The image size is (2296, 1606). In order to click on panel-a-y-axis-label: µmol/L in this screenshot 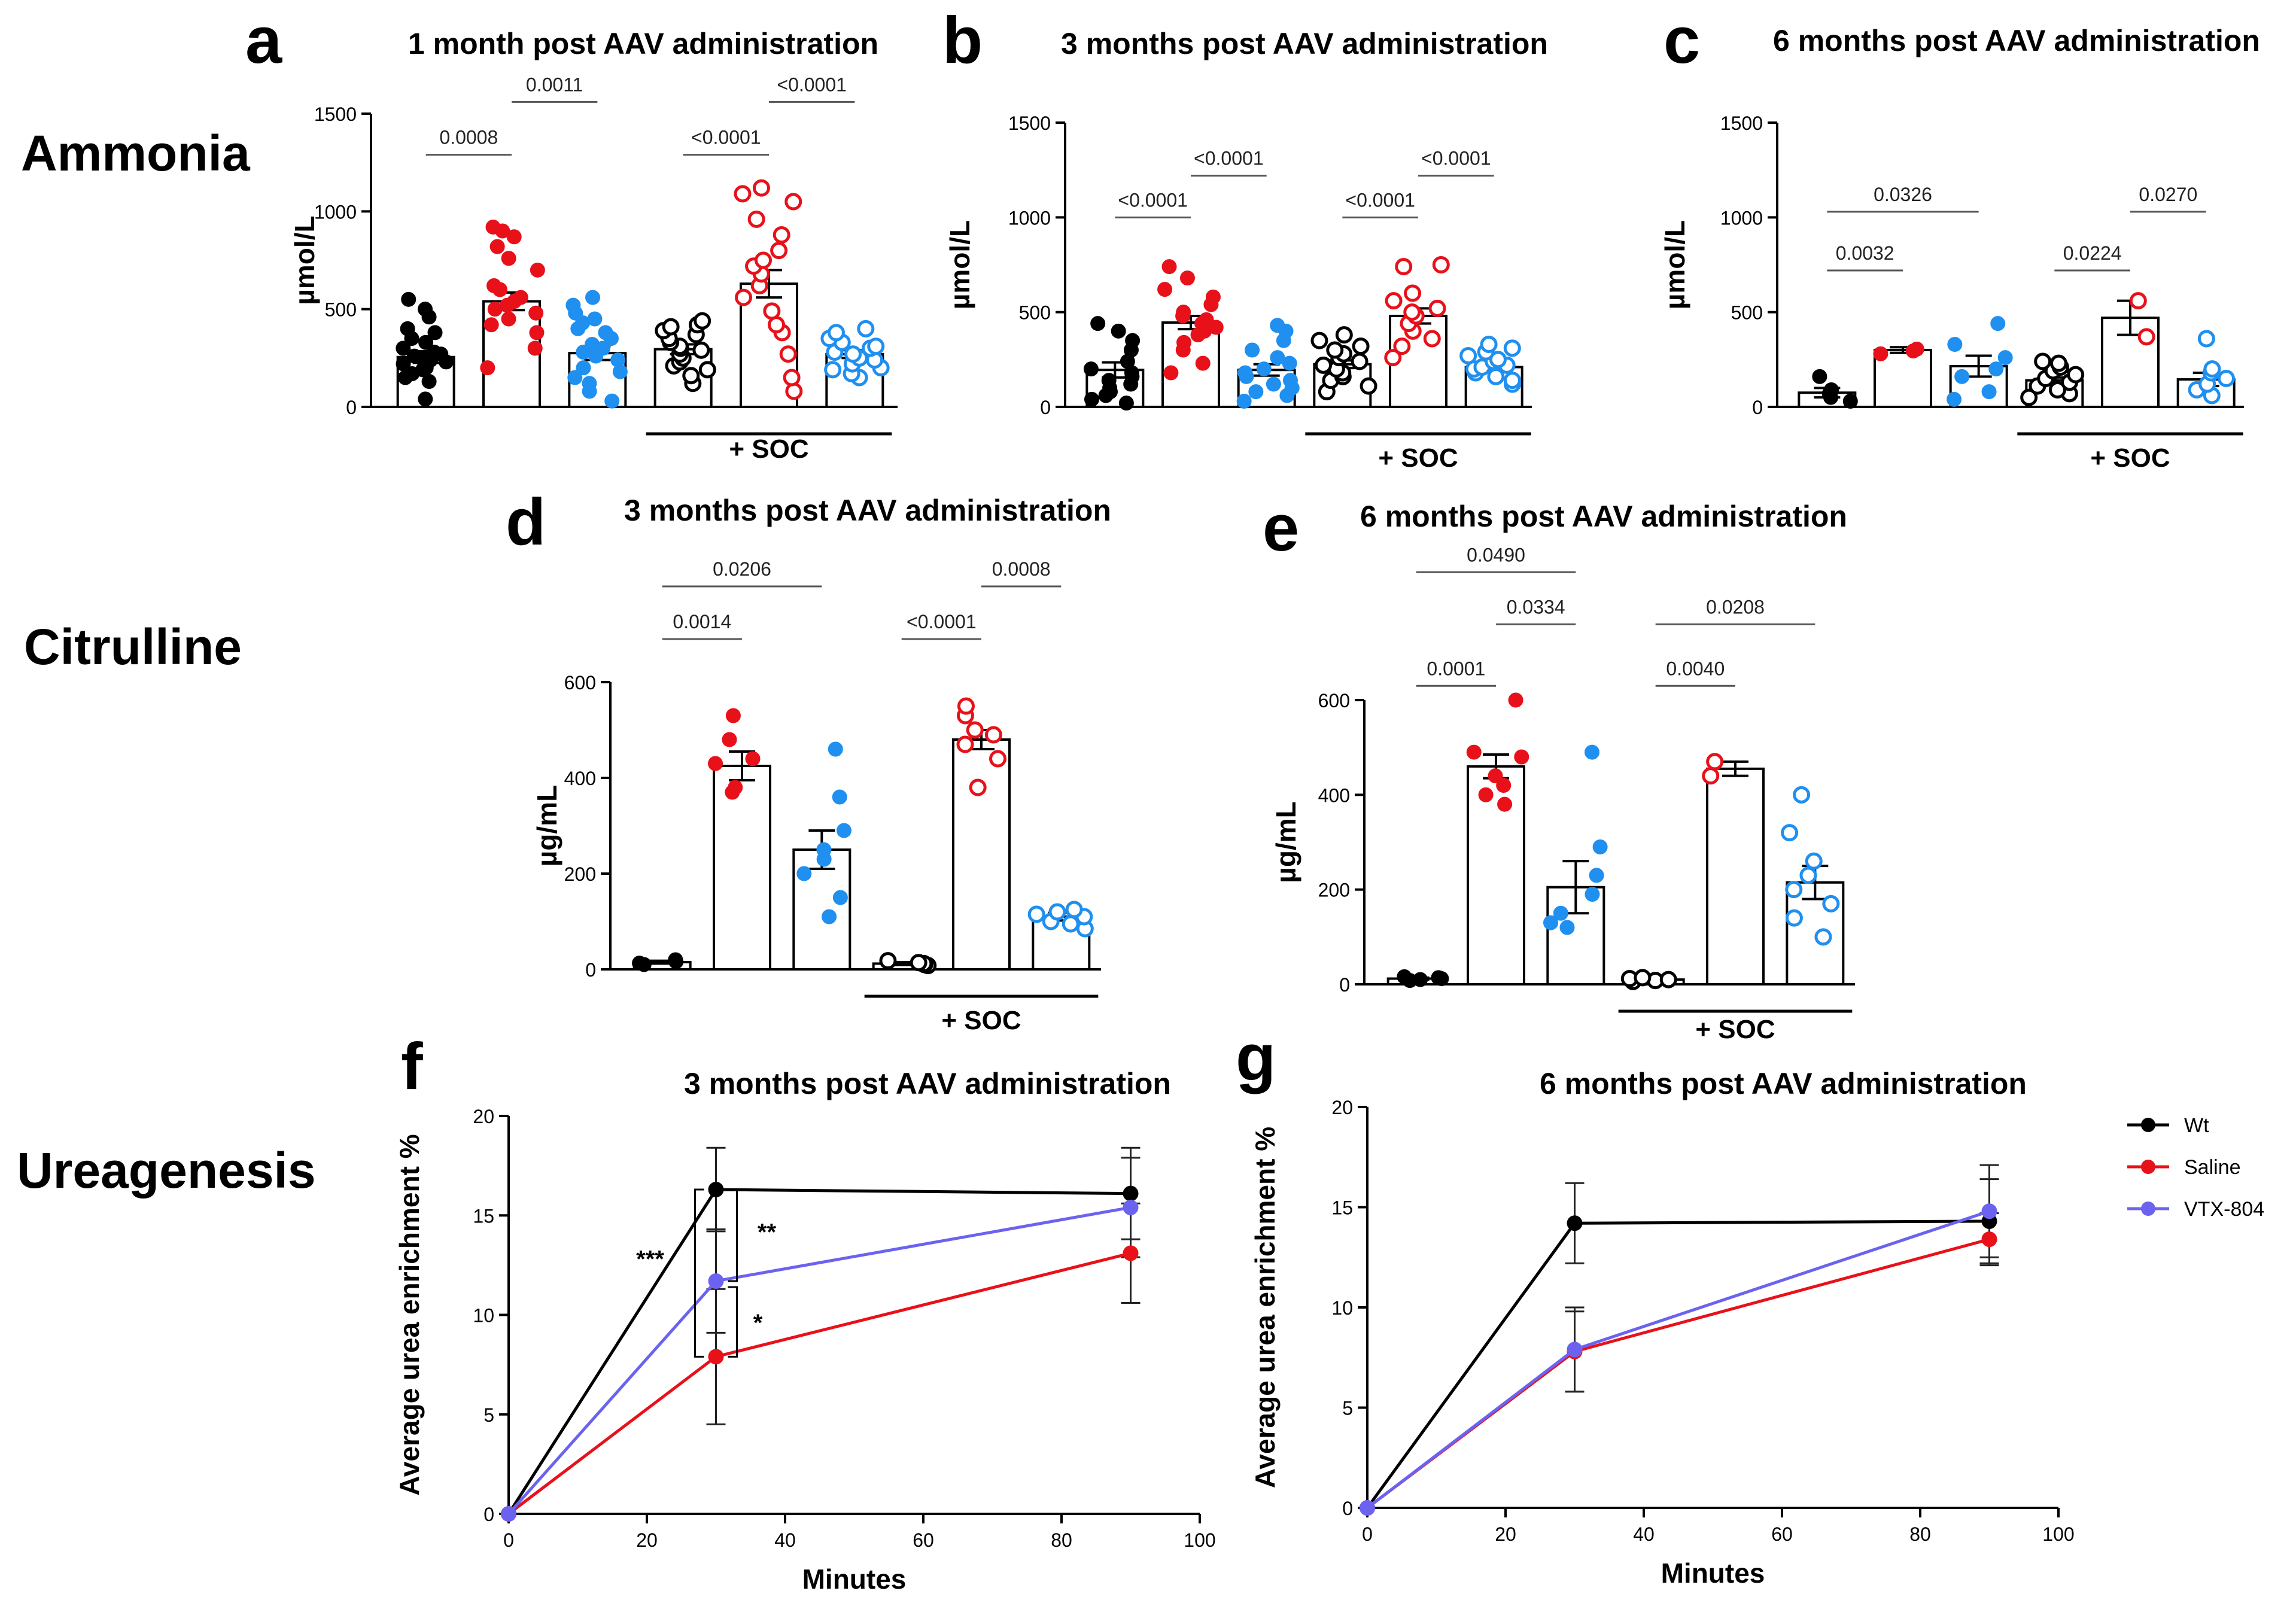, I will do `click(305, 260)`.